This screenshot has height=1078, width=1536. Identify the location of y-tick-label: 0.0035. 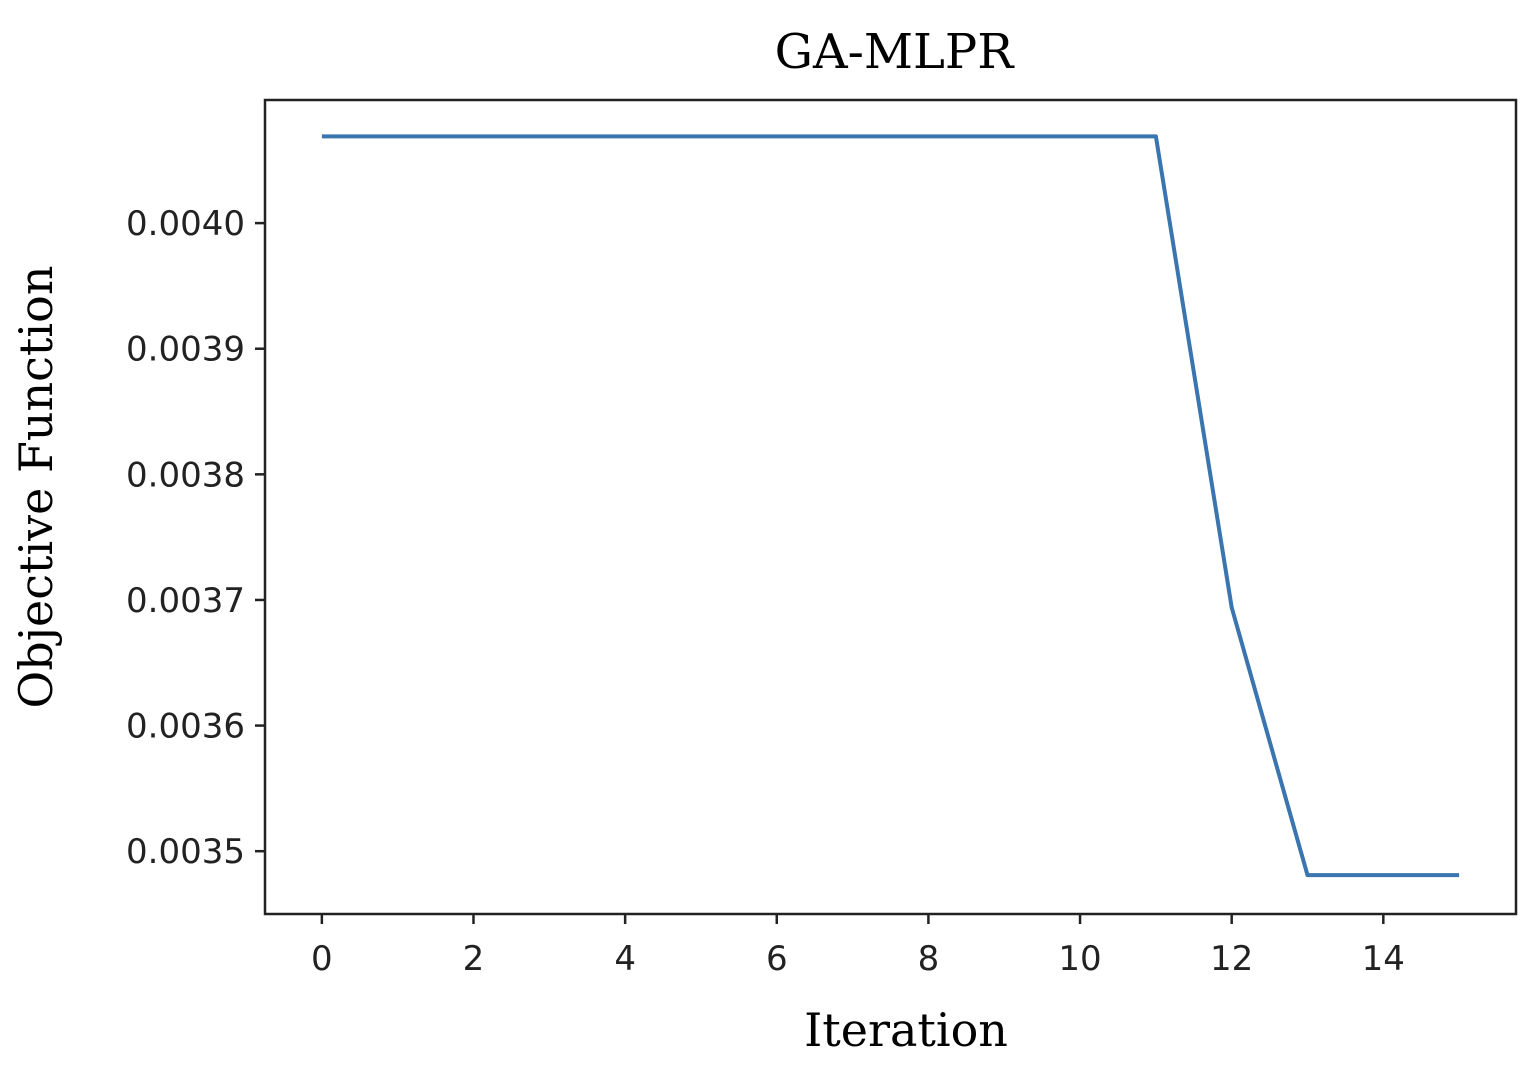
(185, 852).